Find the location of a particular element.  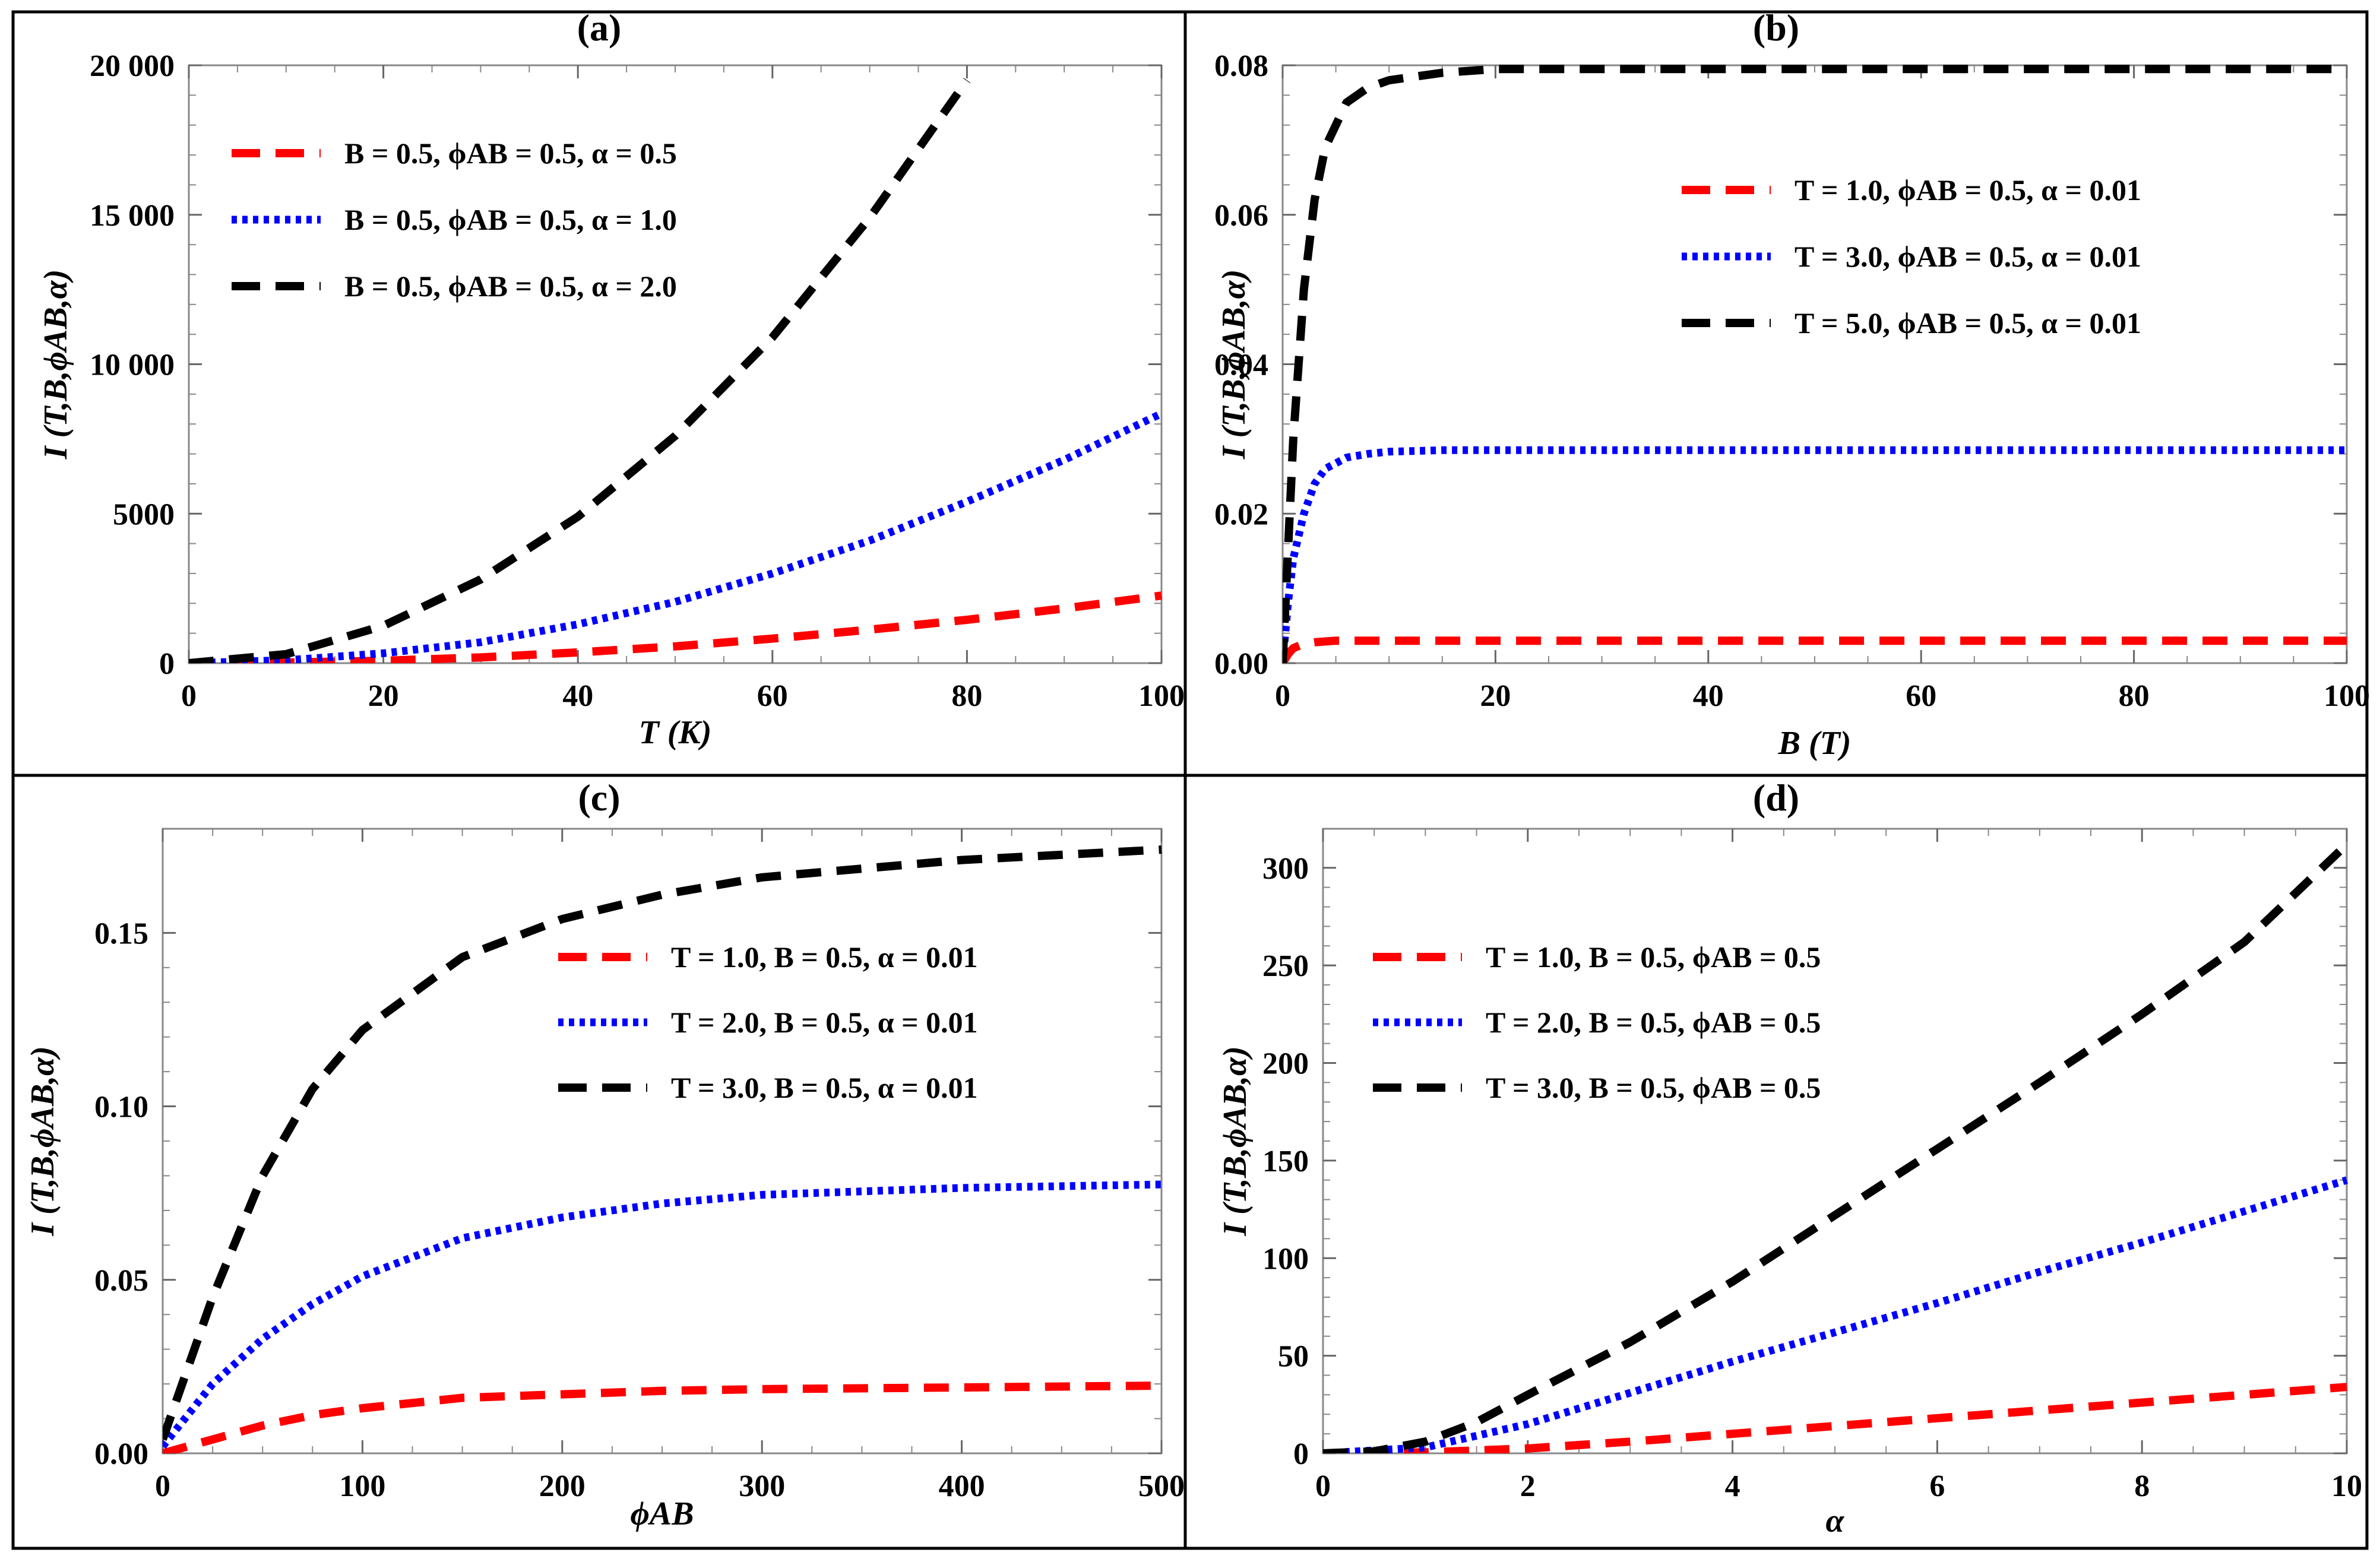

y-tick-label: 300 is located at coordinates (1285, 869).